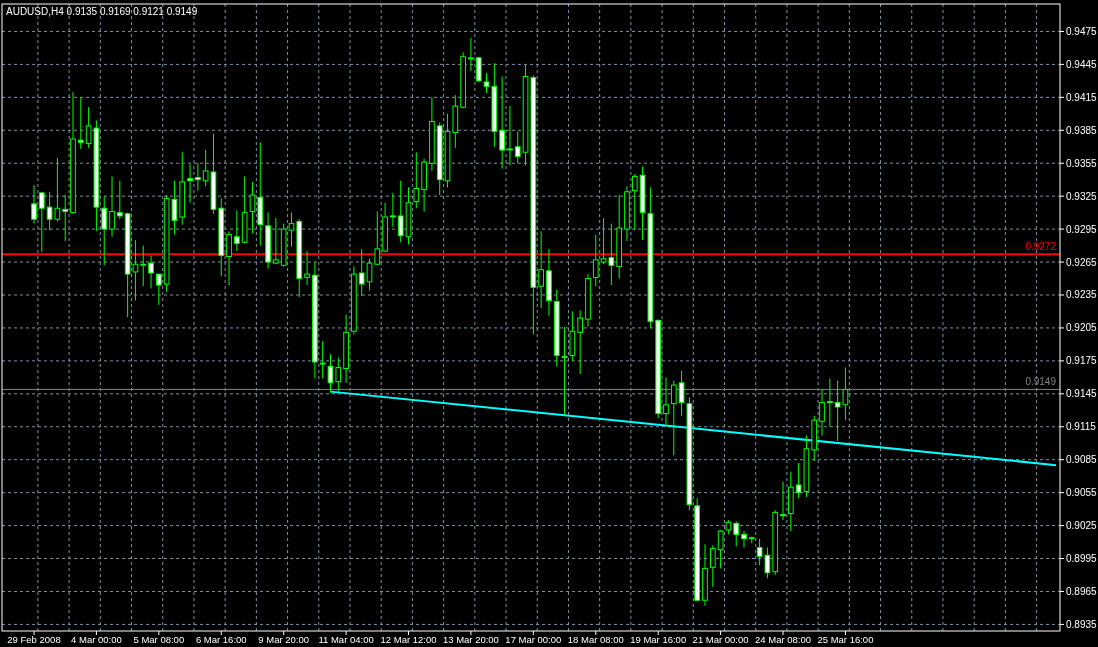  Describe the element at coordinates (284, 639) in the screenshot. I see `x-tick-label: 9 Mar 20:00` at that location.